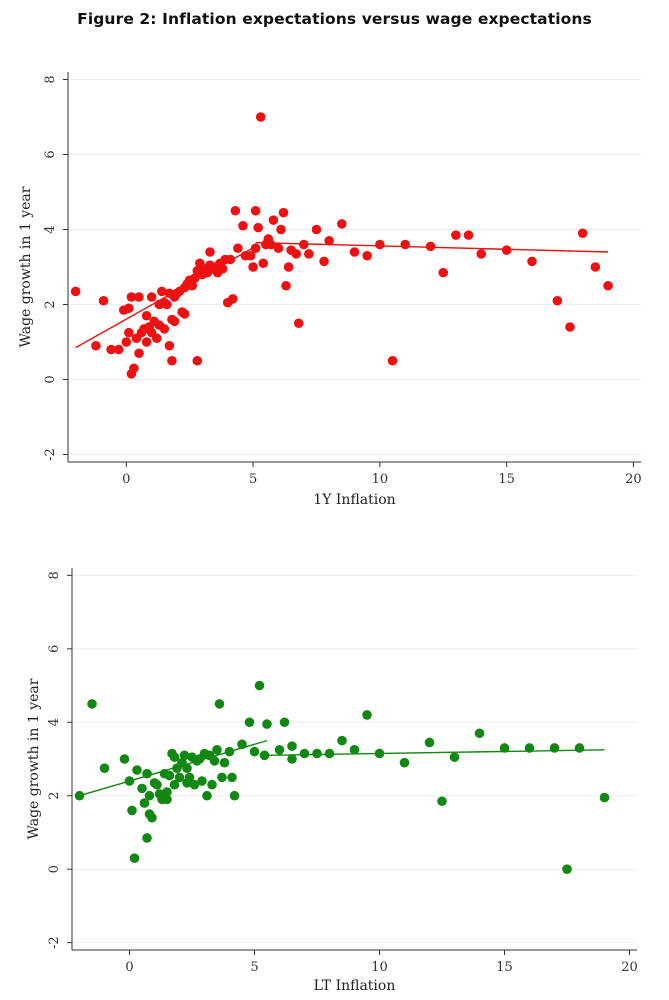 Image resolution: width=669 pixels, height=1000 pixels. I want to click on y-tick-label: -2, so click(50, 454).